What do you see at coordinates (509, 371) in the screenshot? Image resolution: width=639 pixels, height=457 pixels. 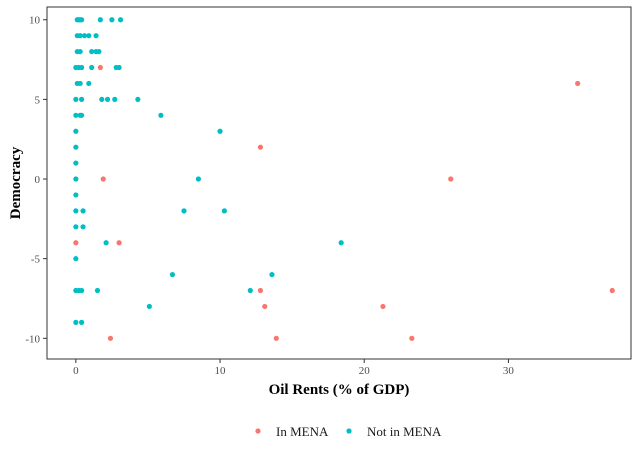 I see `x-tick-label: 30` at bounding box center [509, 371].